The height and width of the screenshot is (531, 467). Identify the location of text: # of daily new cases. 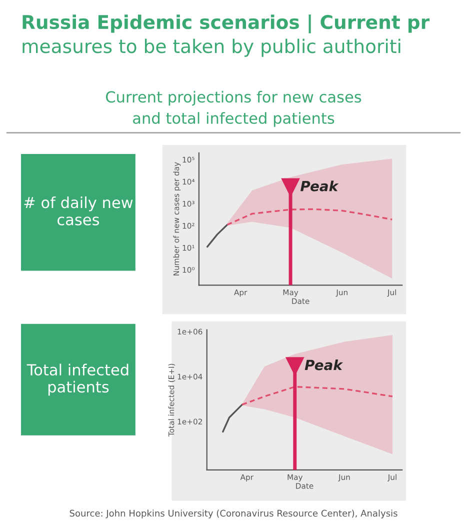
(78, 211).